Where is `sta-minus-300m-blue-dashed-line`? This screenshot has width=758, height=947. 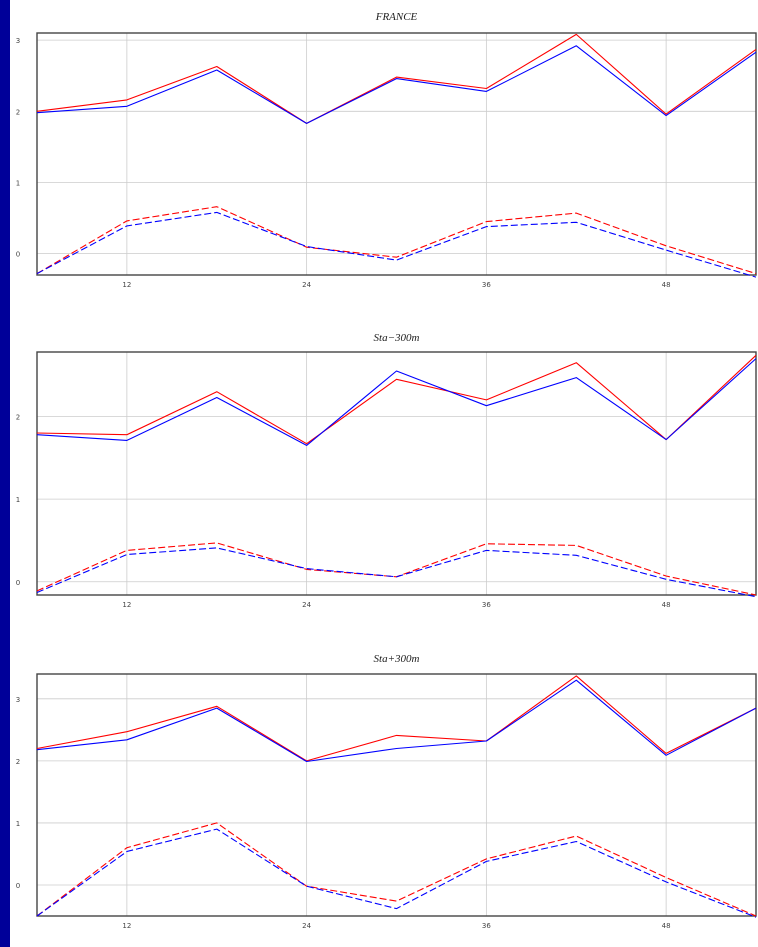 sta-minus-300m-blue-dashed-line is located at coordinates (396, 572).